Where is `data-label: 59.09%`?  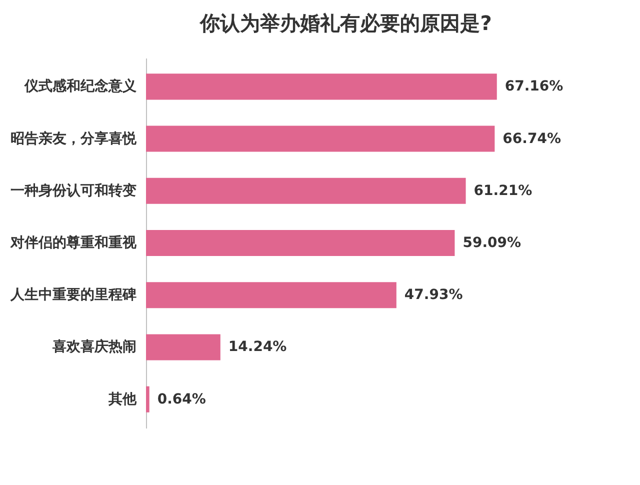 data-label: 59.09% is located at coordinates (492, 243).